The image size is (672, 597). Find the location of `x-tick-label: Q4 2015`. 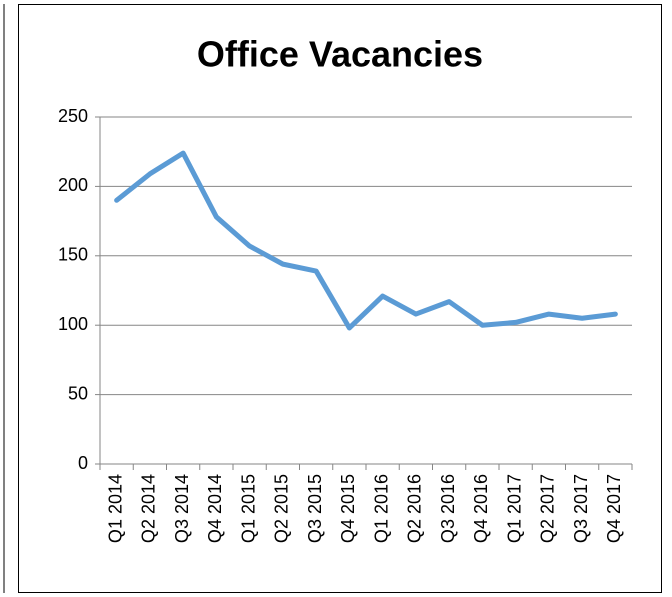

x-tick-label: Q4 2015 is located at coordinates (348, 508).